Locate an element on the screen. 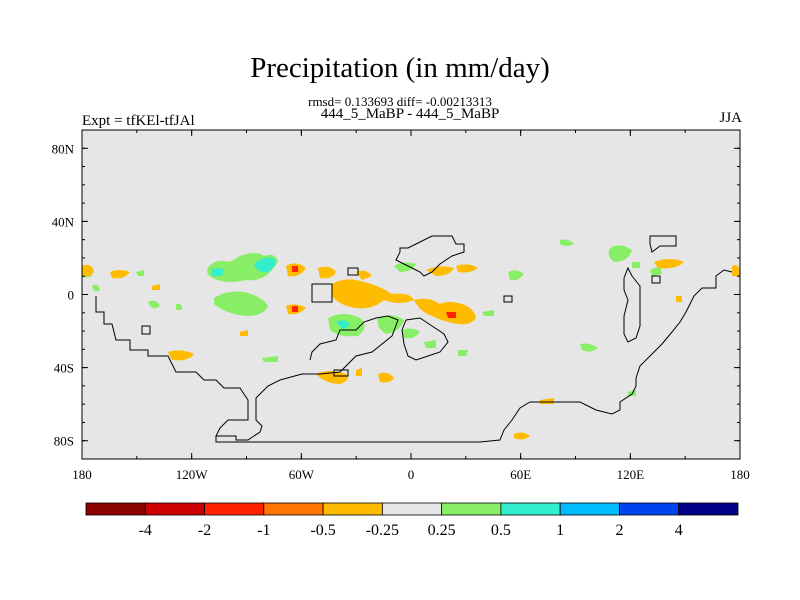 The width and height of the screenshot is (800, 600). rmsd-diff-stats: rmsd= 0.133693 diff= -0.00213313 is located at coordinates (400, 101).